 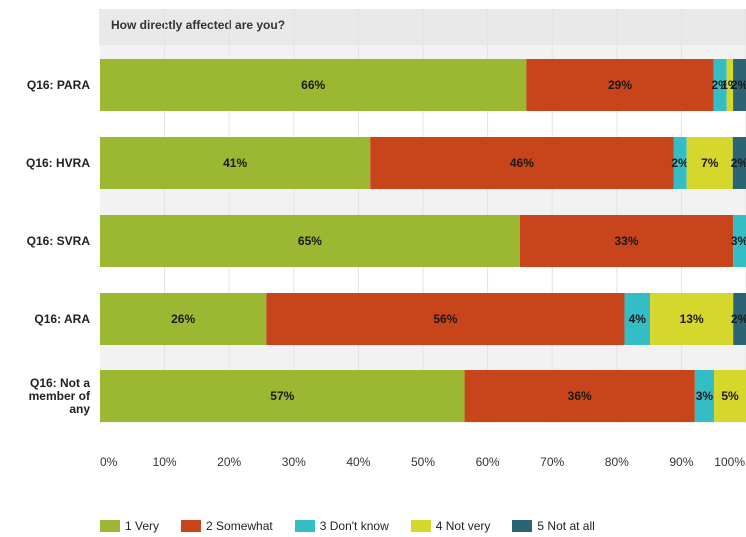 I want to click on data-label: 5%, so click(x=730, y=396).